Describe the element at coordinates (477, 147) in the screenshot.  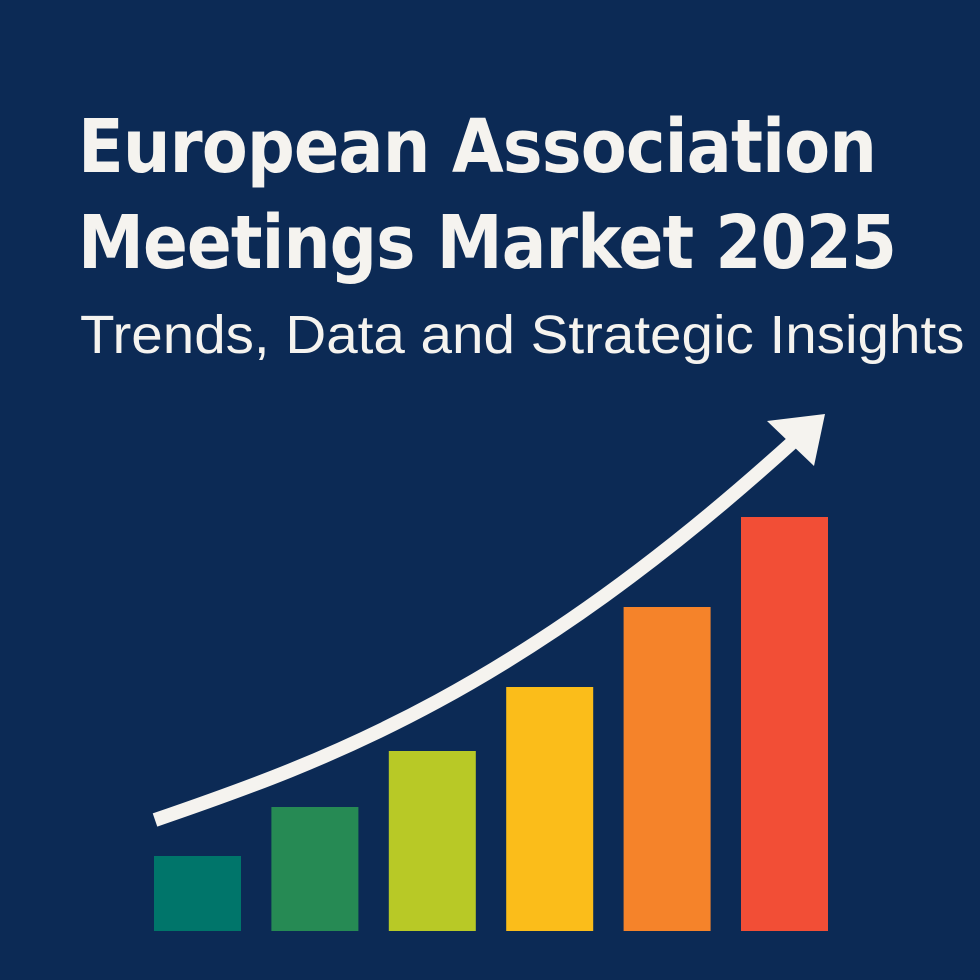
I see `title-line-1: European Association` at that location.